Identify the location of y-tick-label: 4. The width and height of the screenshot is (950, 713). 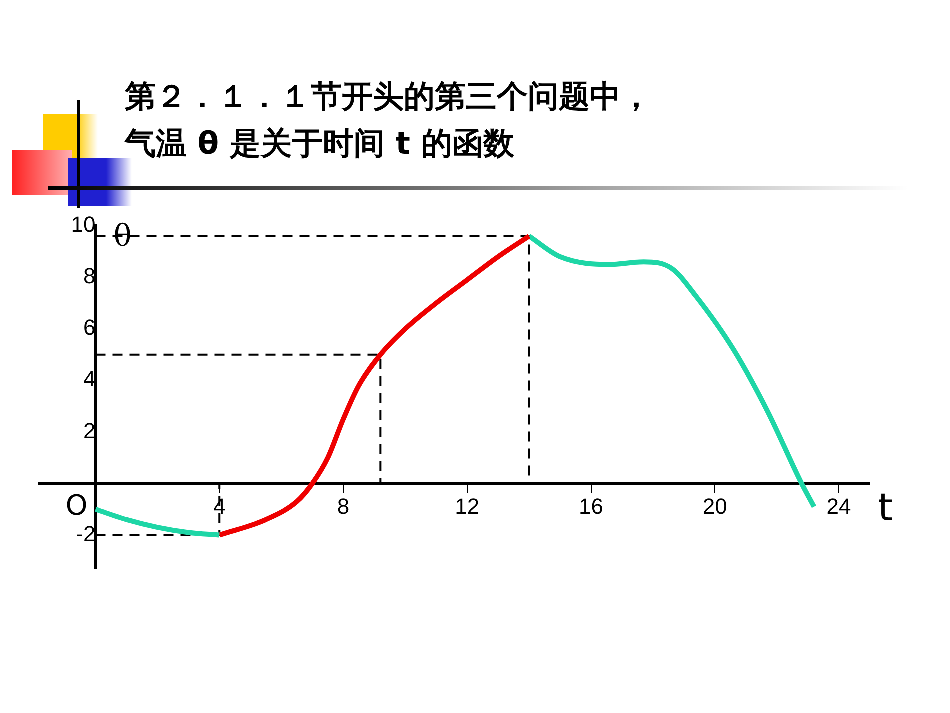
(89, 379).